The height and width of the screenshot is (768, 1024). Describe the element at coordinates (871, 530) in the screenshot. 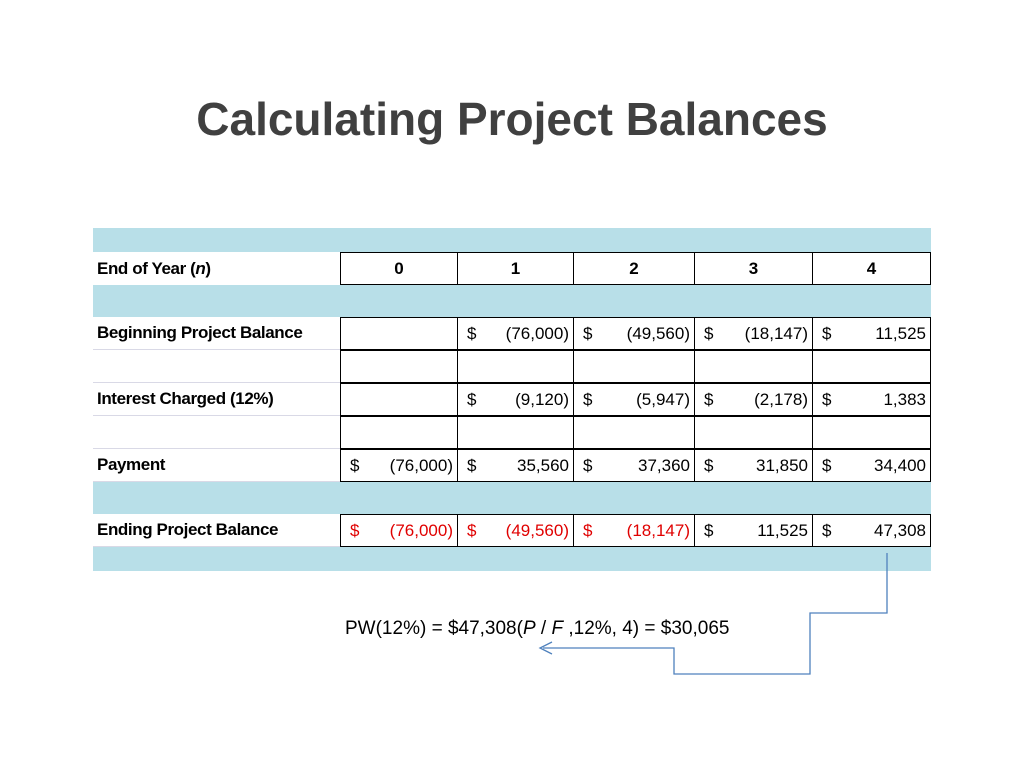

I see `table-cell: $47,308` at that location.